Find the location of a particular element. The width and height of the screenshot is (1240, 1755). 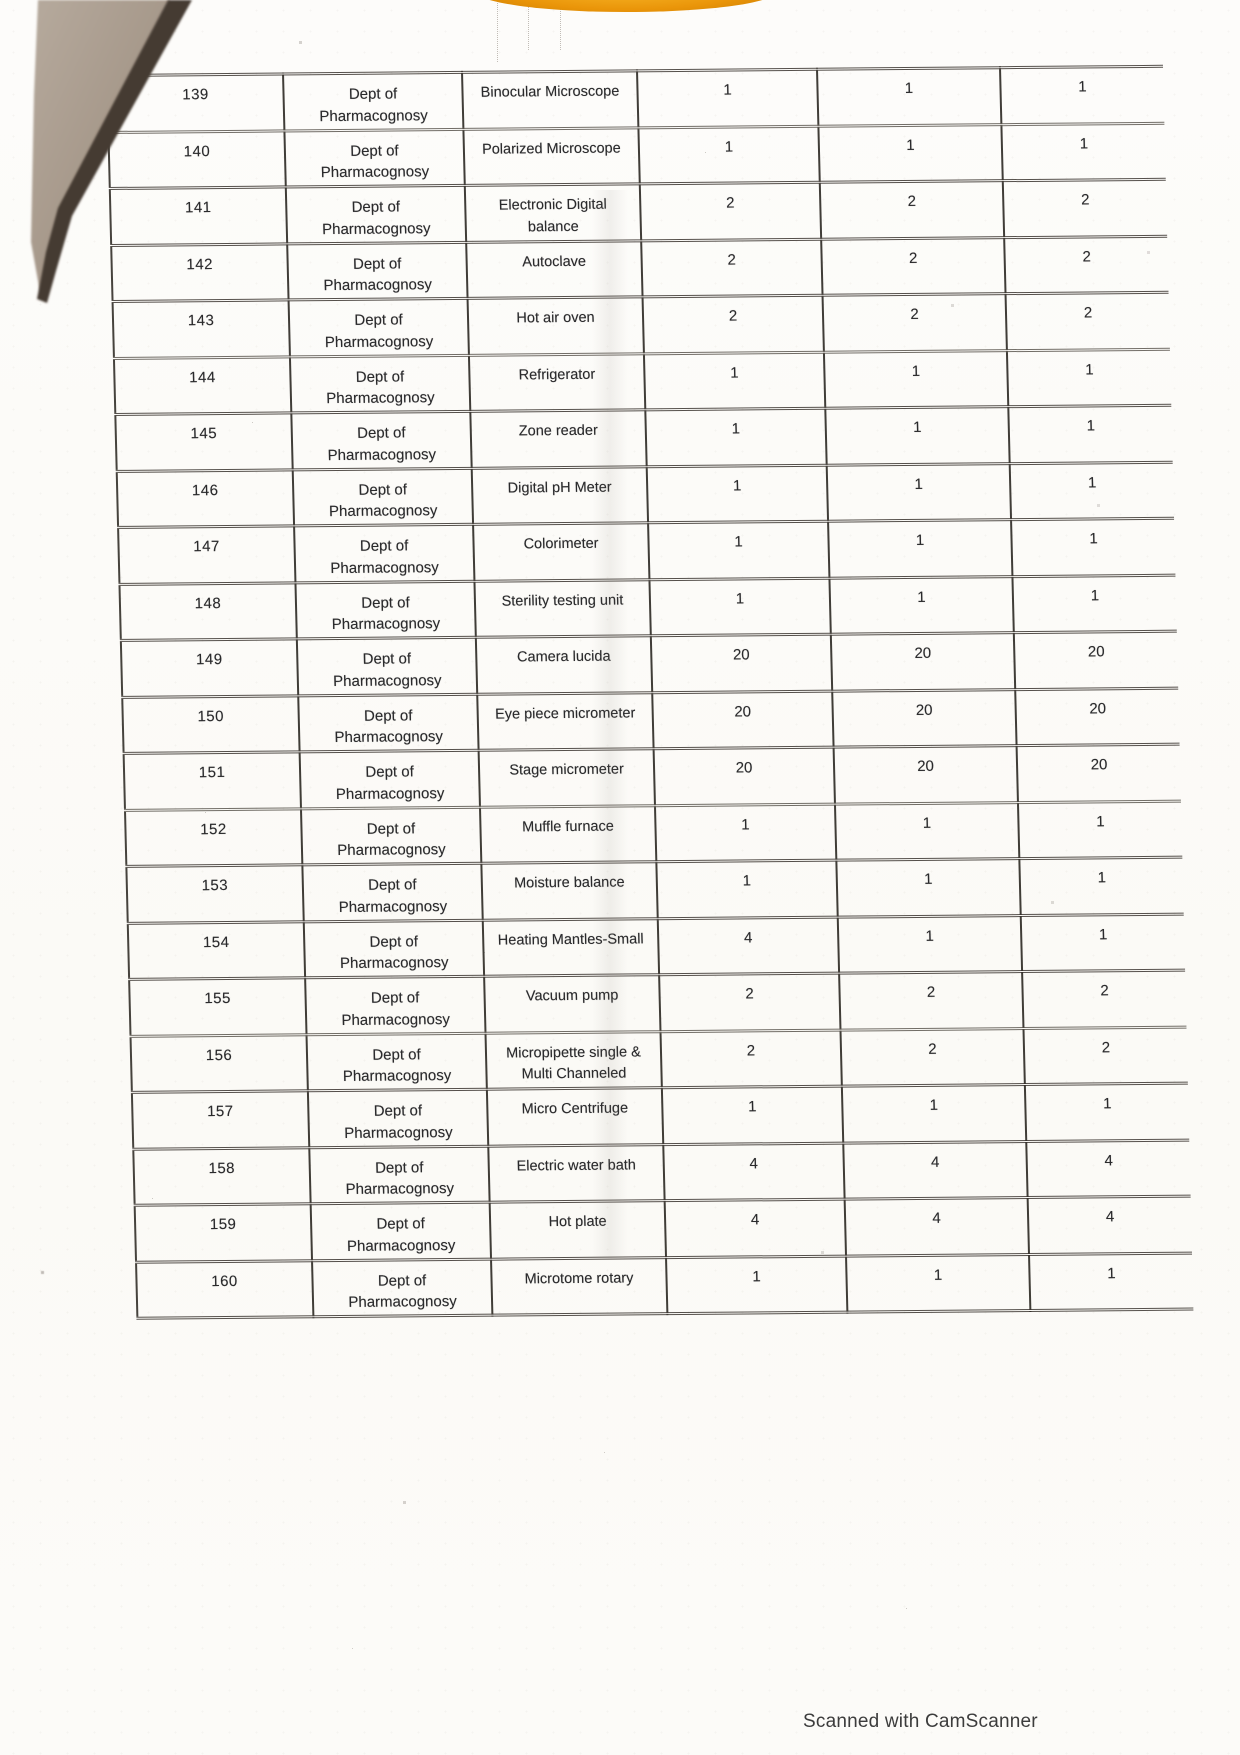

qty-cell-1: 20 is located at coordinates (741, 663).